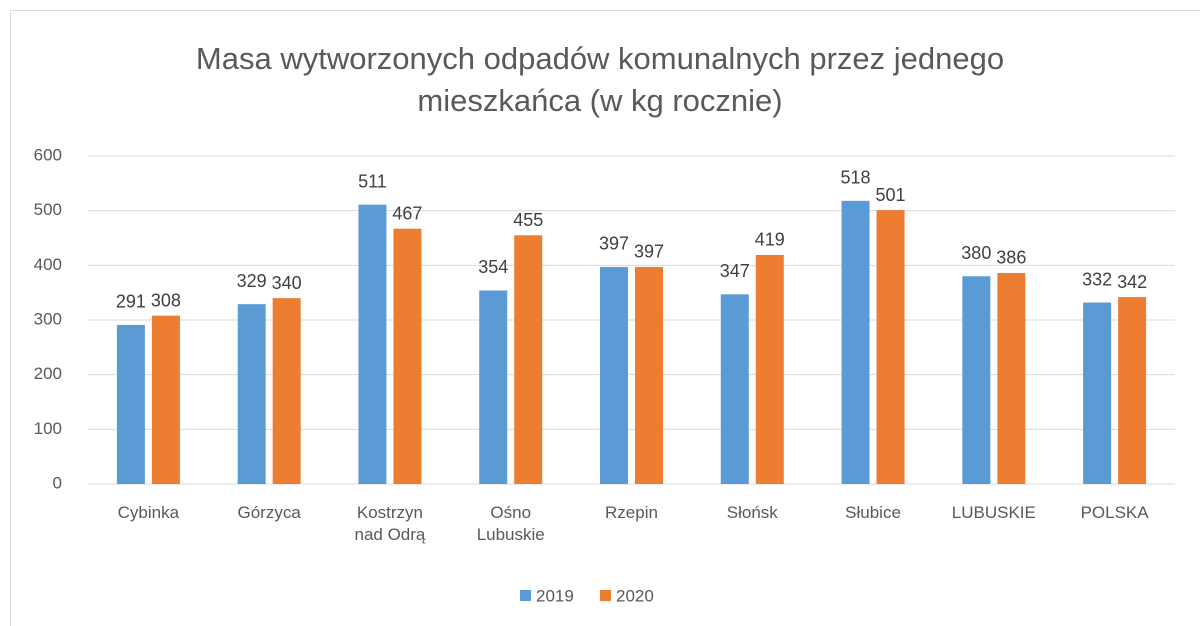  What do you see at coordinates (57, 482) in the screenshot?
I see `y-tick-label: 0` at bounding box center [57, 482].